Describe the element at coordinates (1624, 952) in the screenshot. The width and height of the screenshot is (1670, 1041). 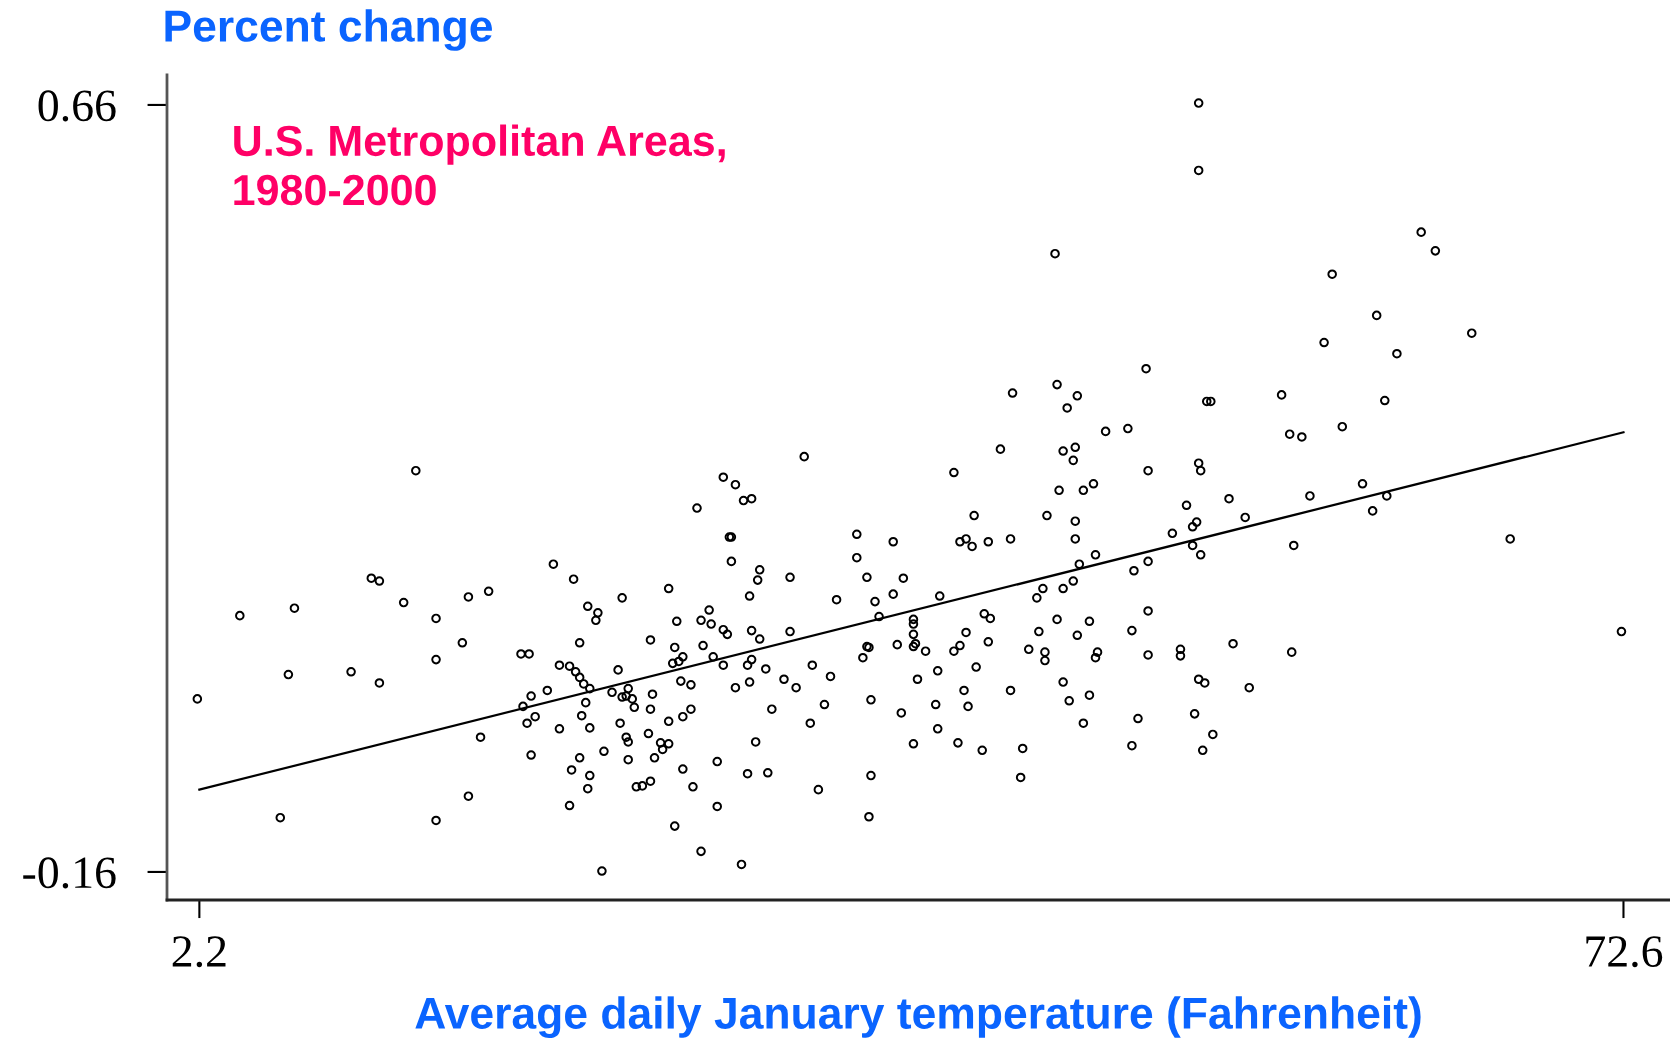
I see `x-tick-label: 72.6` at that location.